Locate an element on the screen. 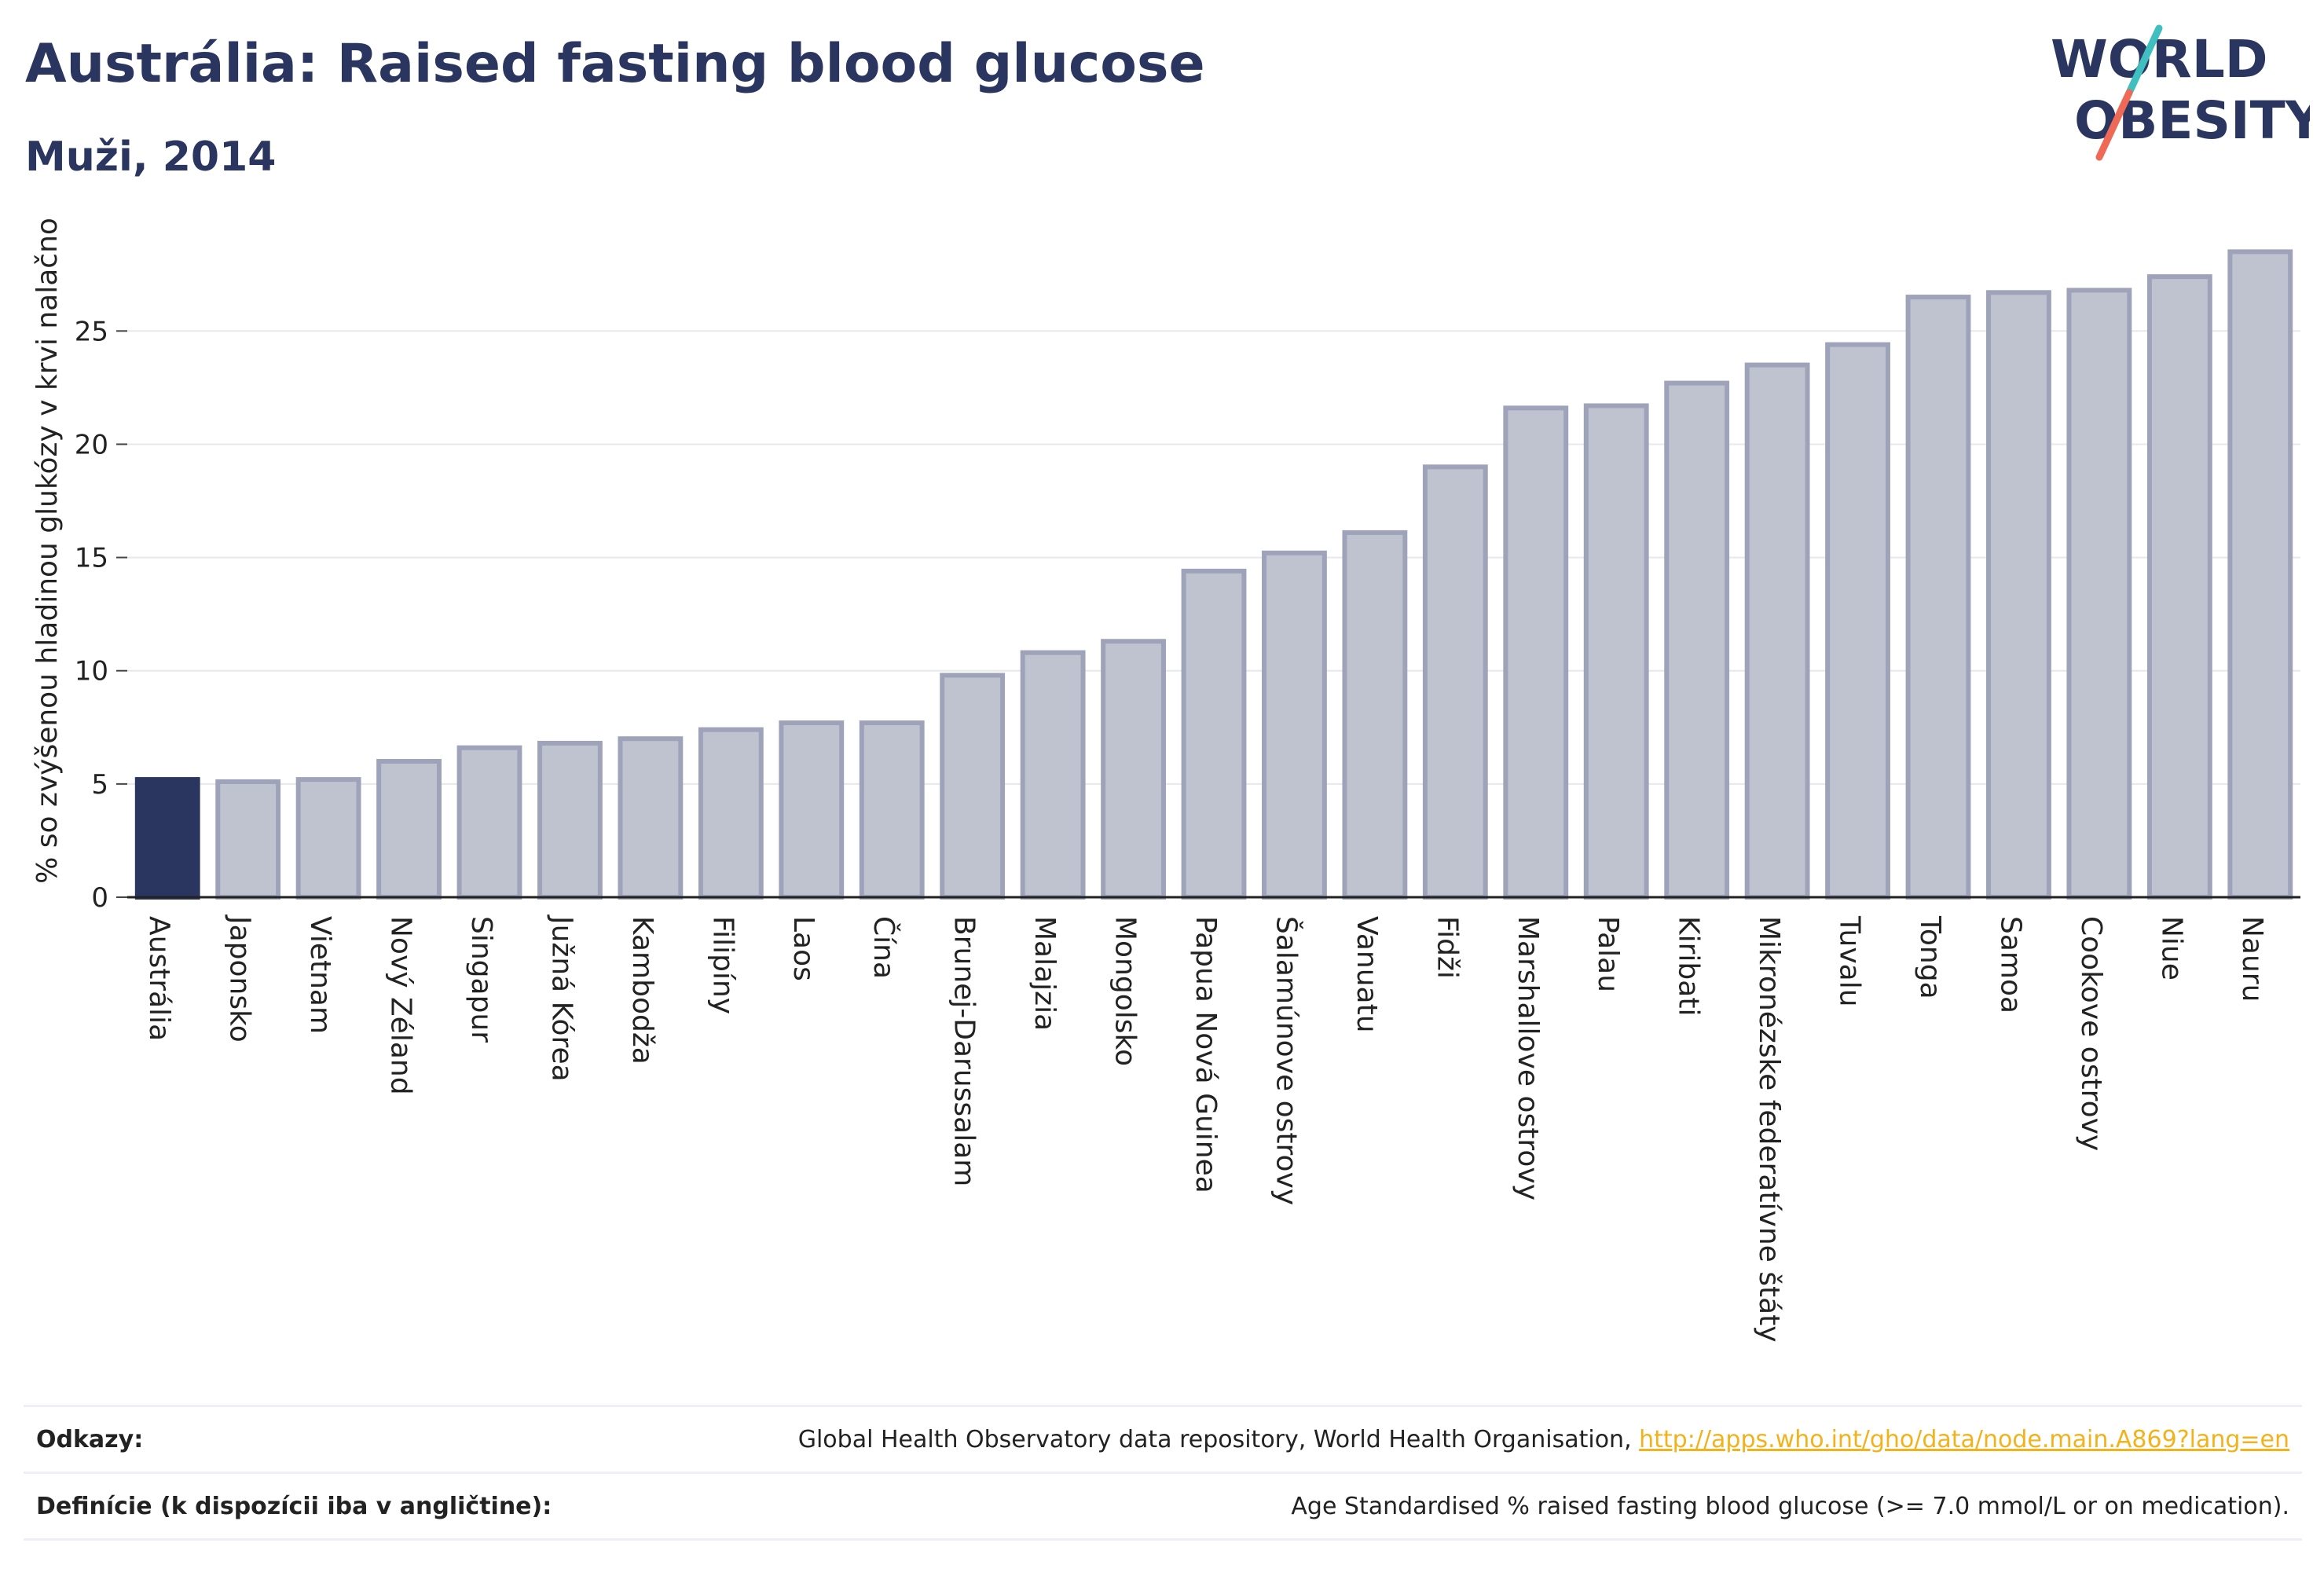  x-tick-label: Singapur is located at coordinates (481, 979).